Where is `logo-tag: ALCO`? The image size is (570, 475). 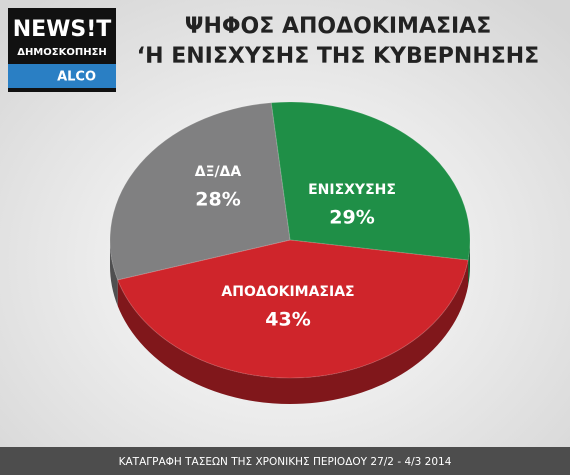
logo-tag: ALCO is located at coordinates (76, 77).